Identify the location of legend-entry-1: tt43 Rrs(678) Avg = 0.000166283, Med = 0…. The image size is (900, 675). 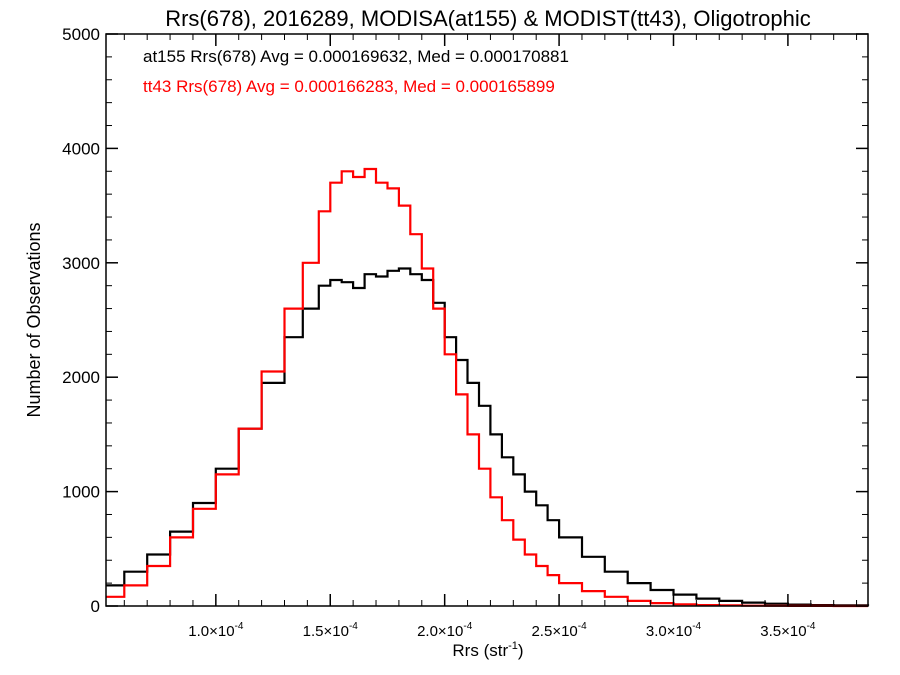
(349, 86).